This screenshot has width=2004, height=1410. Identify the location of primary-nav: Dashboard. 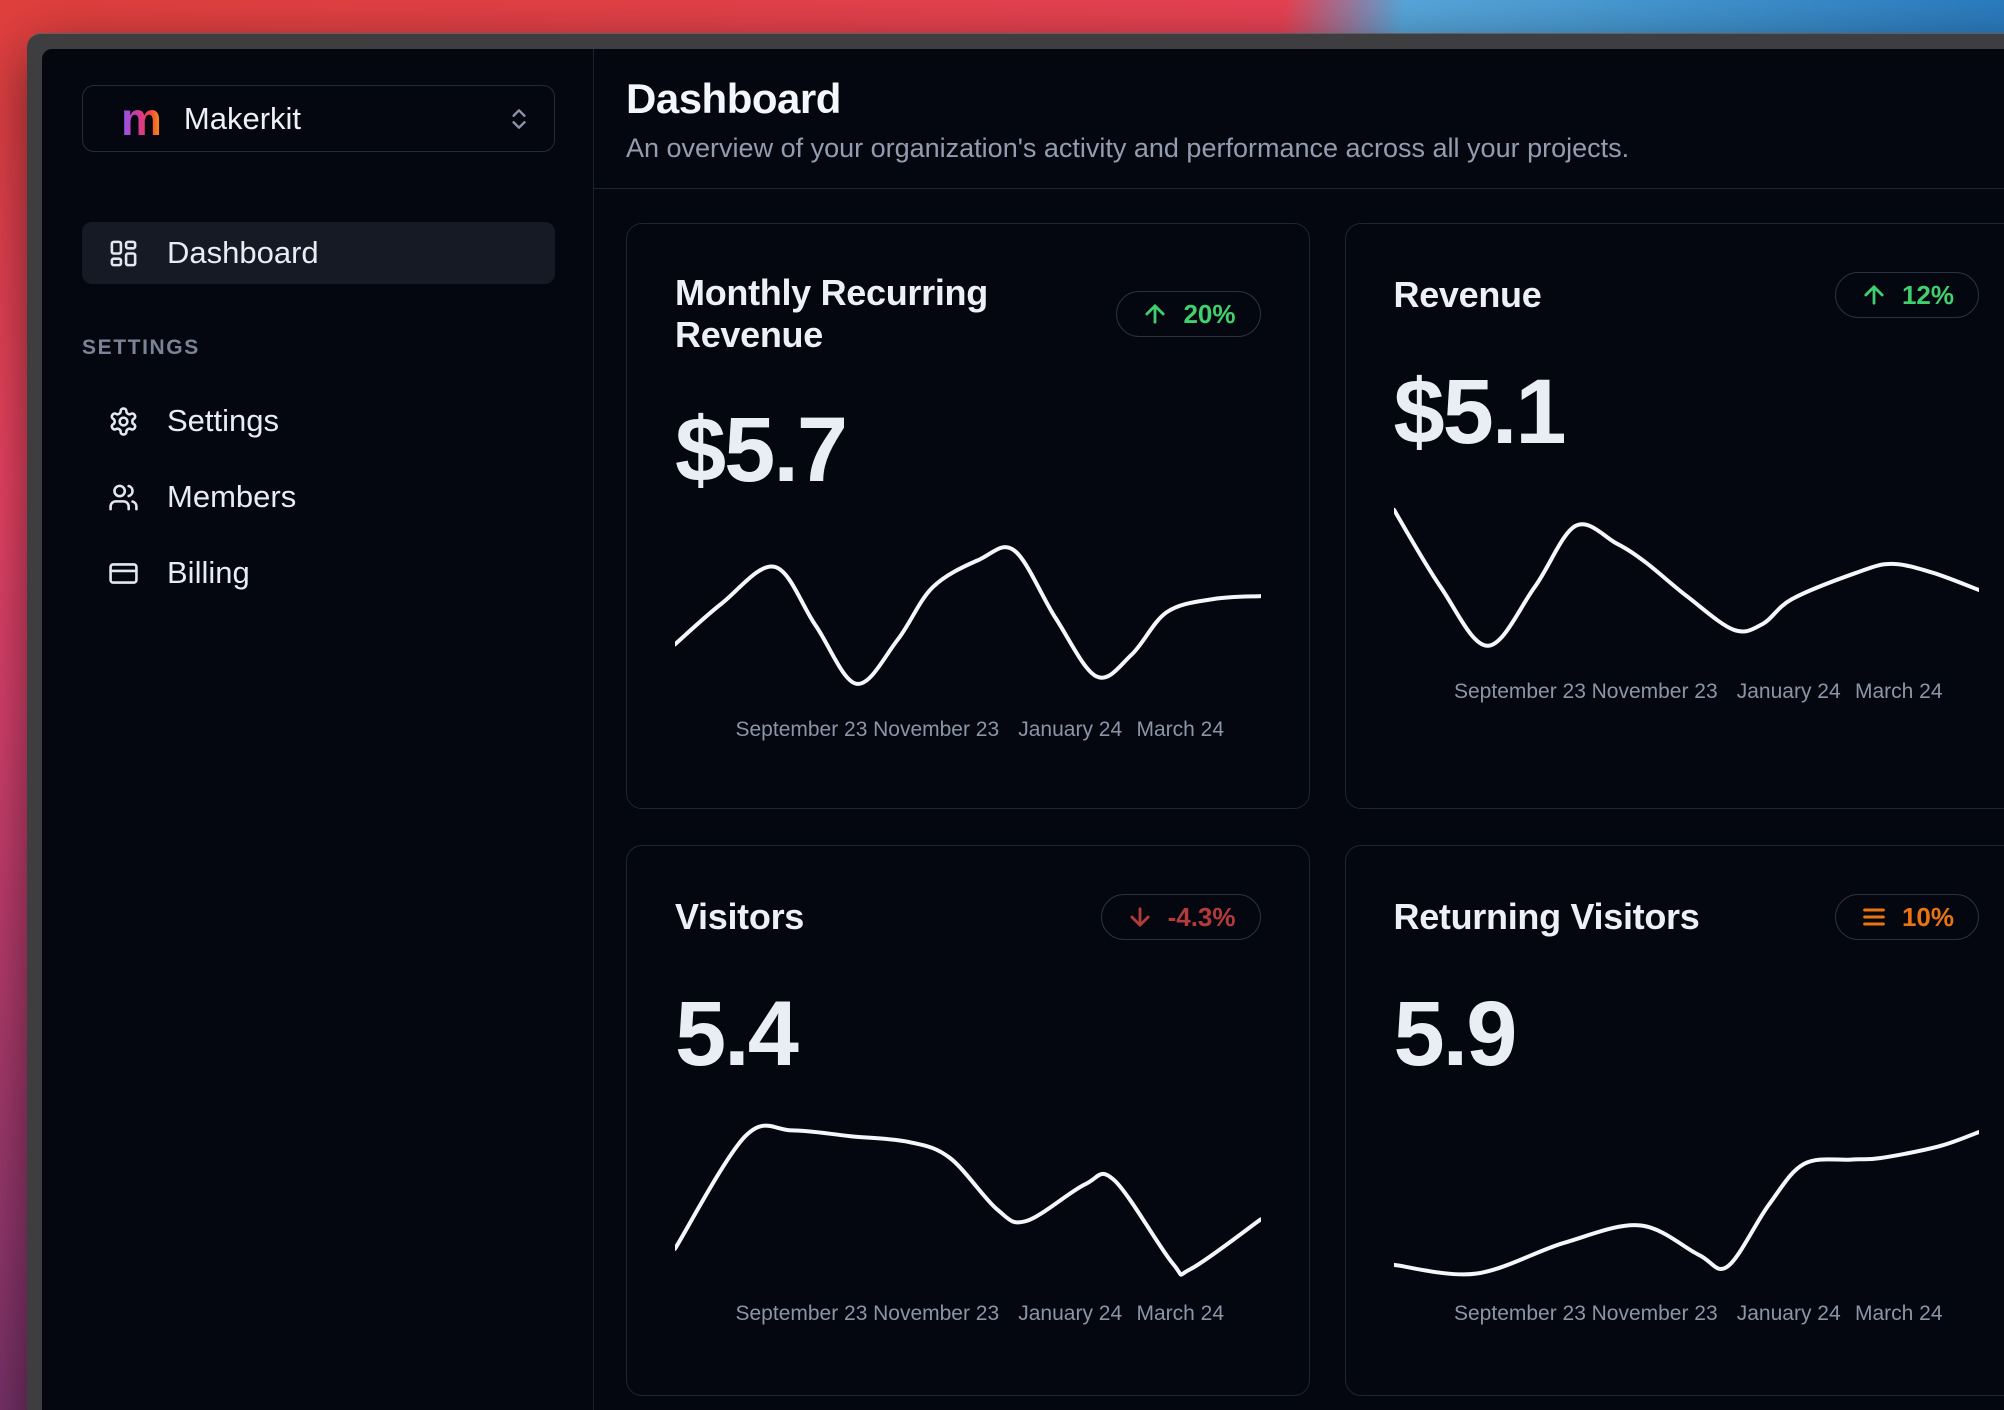
(318, 253).